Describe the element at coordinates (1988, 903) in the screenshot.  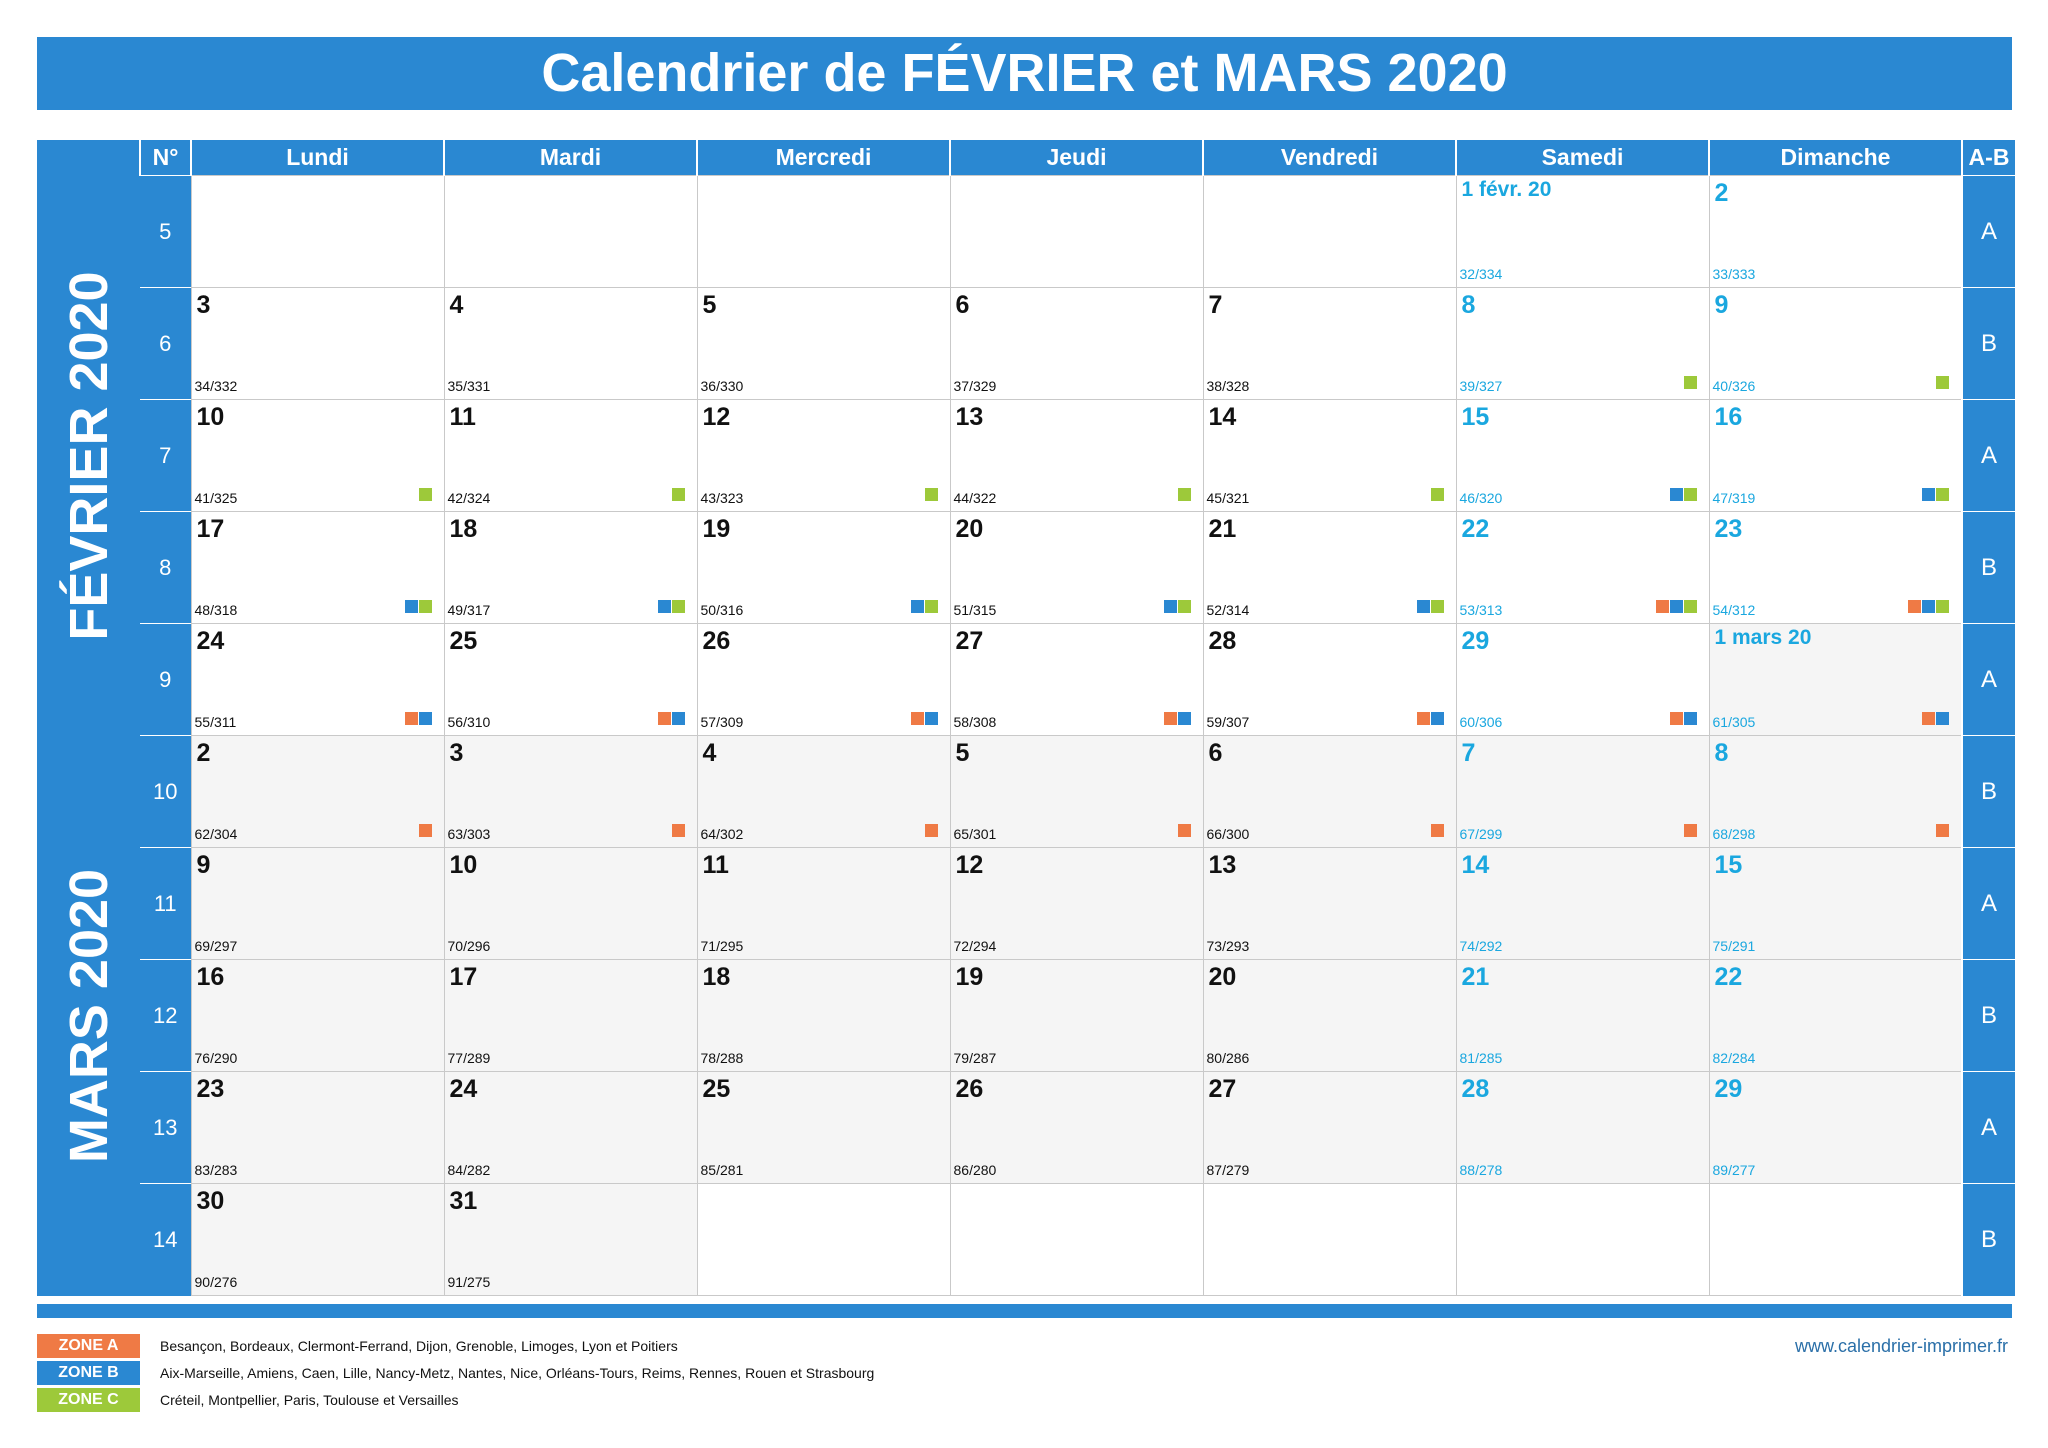
I see `week-ab: A` at that location.